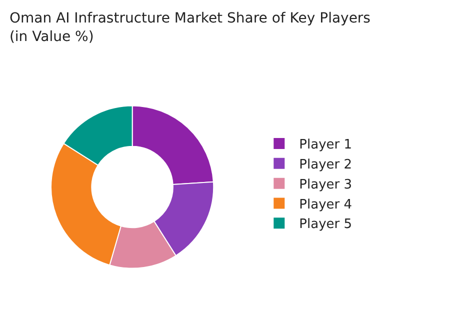 This screenshot has width=473, height=324. What do you see at coordinates (325, 184) in the screenshot?
I see `legend-label: Player 3` at bounding box center [325, 184].